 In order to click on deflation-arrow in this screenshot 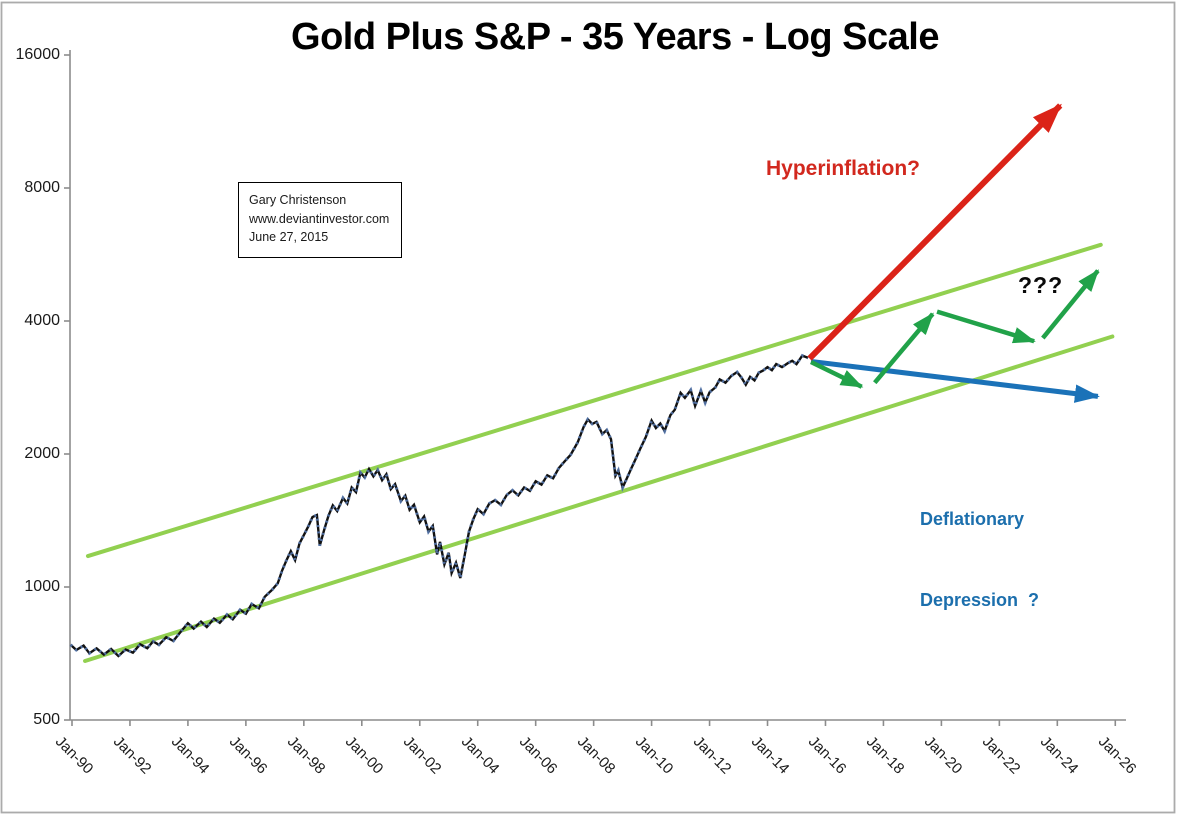, I will do `click(955, 380)`.